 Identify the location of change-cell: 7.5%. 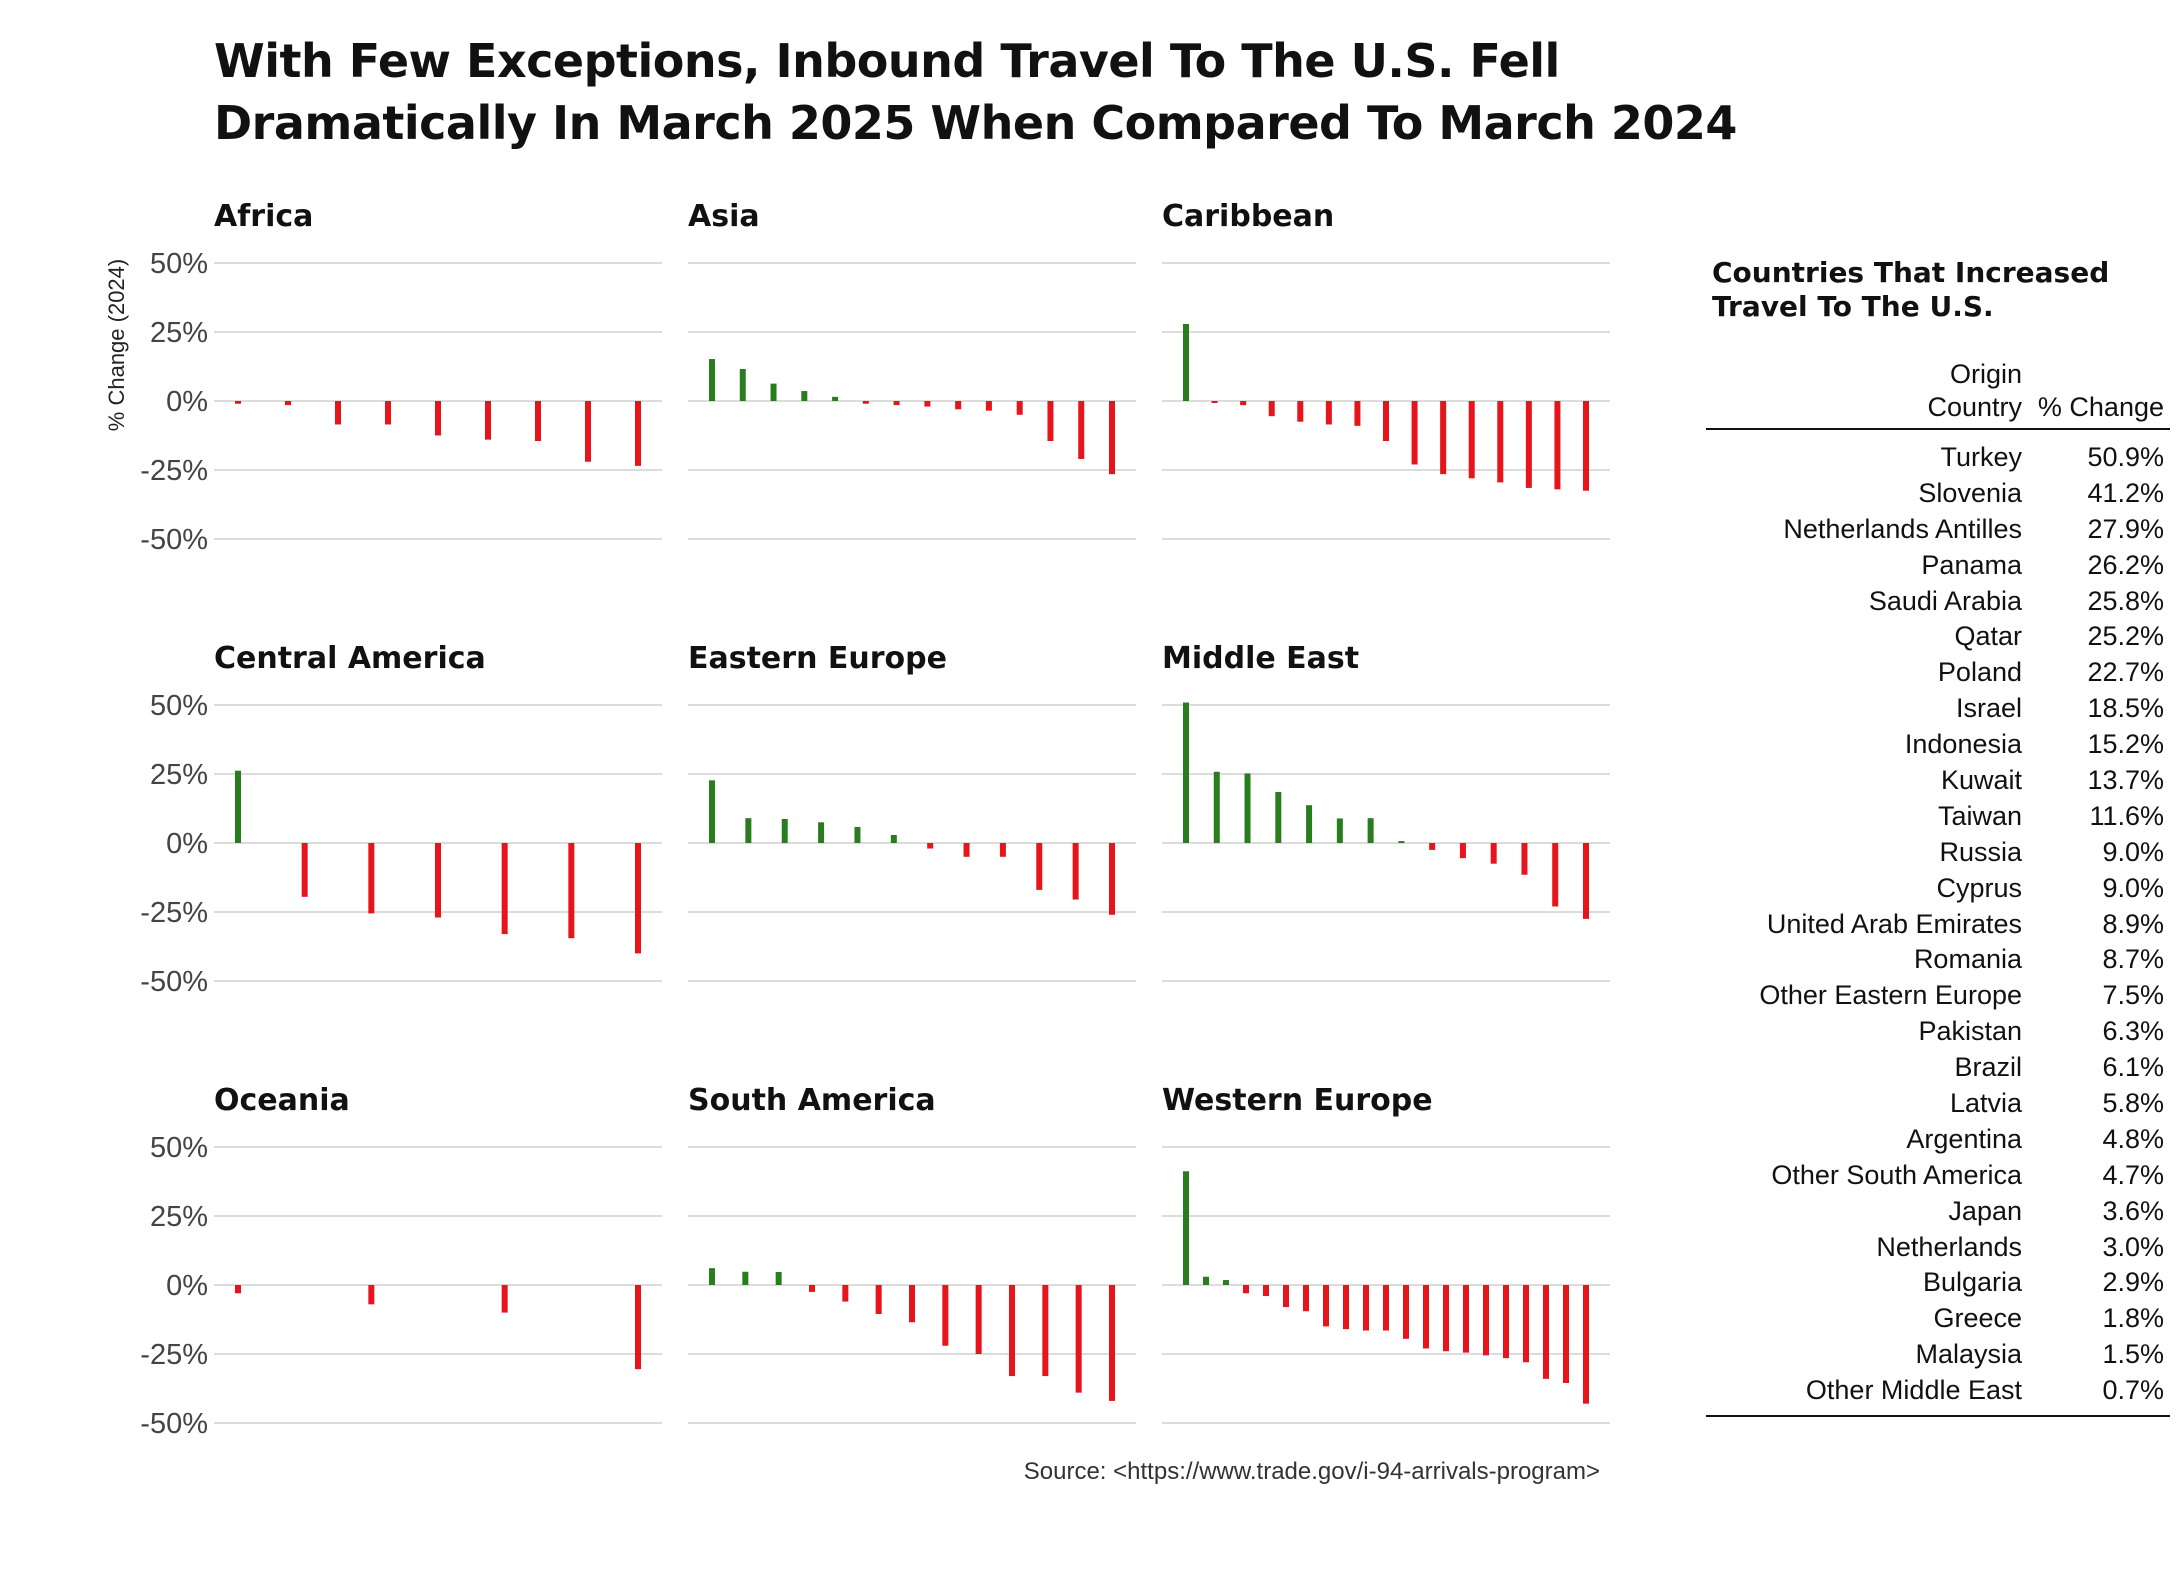
(2133, 995).